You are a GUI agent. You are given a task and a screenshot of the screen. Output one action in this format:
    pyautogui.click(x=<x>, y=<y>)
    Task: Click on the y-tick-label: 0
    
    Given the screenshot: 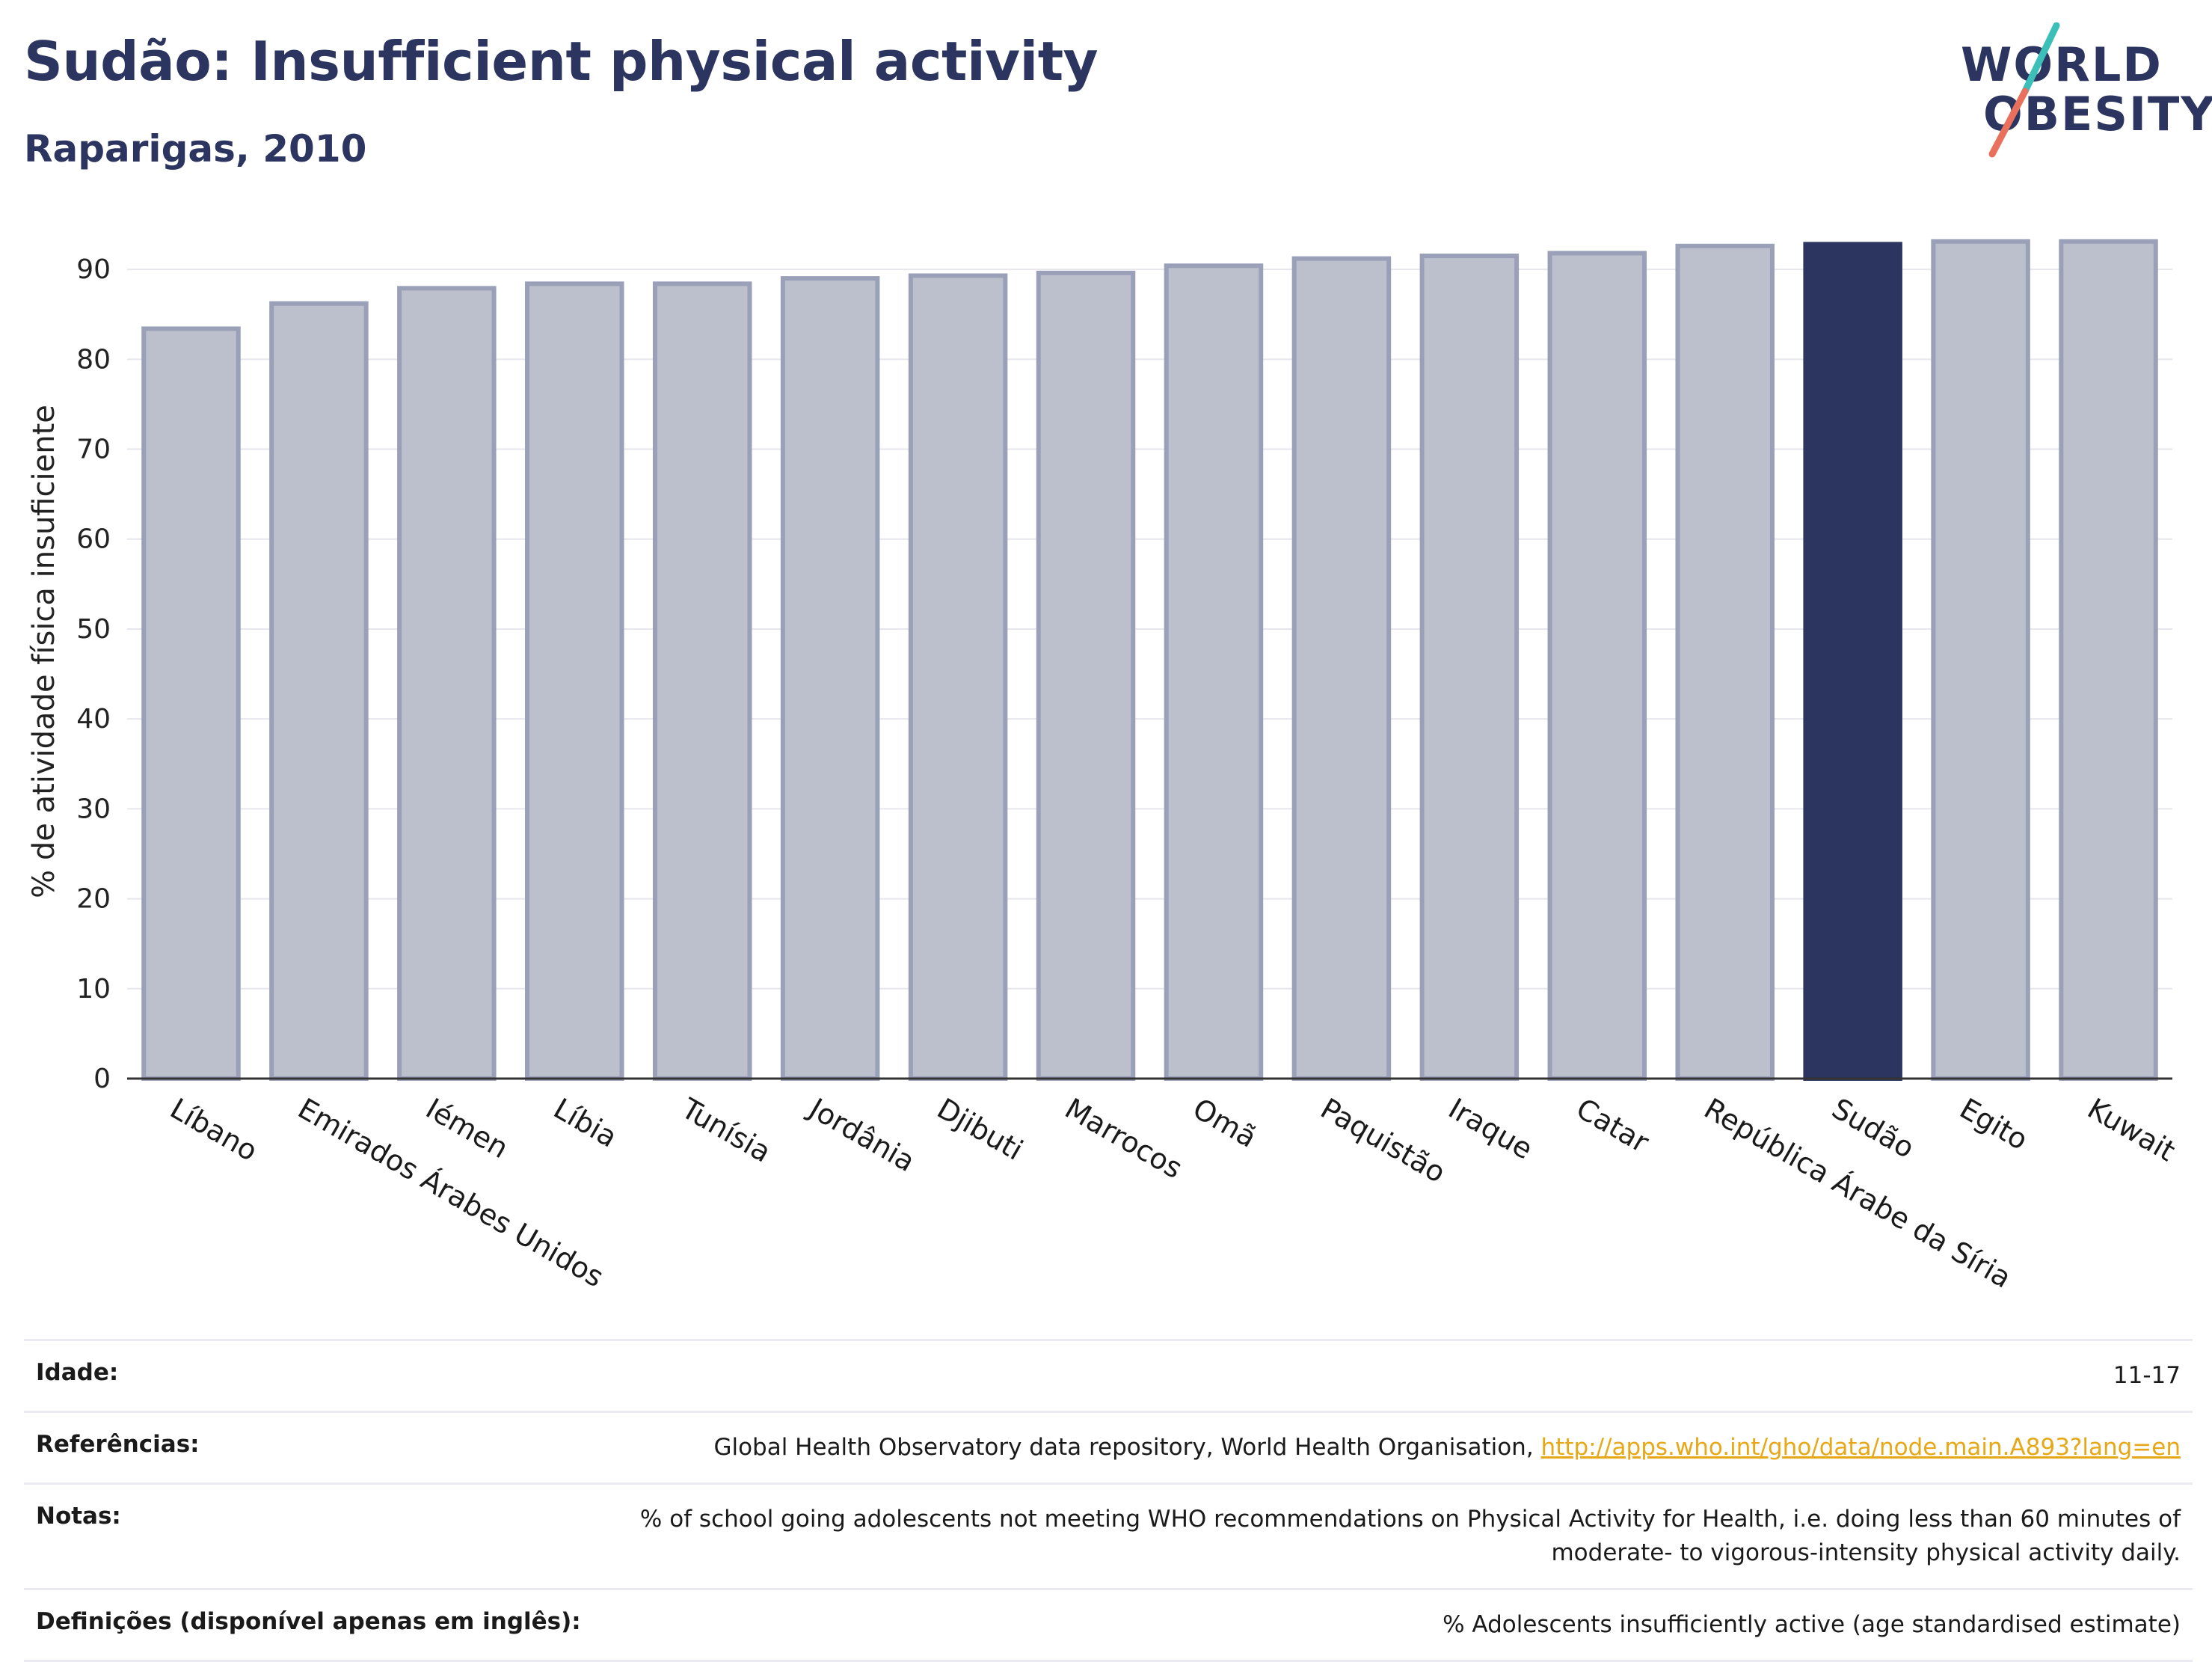 What is the action you would take?
    pyautogui.click(x=102, y=1079)
    